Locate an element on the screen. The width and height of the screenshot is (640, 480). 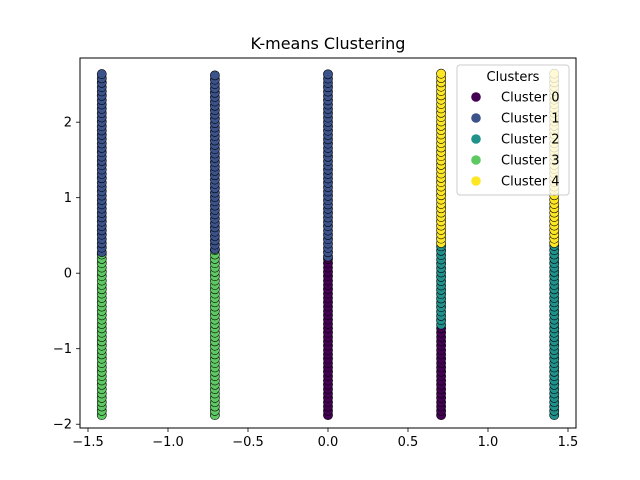
x-tick-label: 1.5 is located at coordinates (568, 442).